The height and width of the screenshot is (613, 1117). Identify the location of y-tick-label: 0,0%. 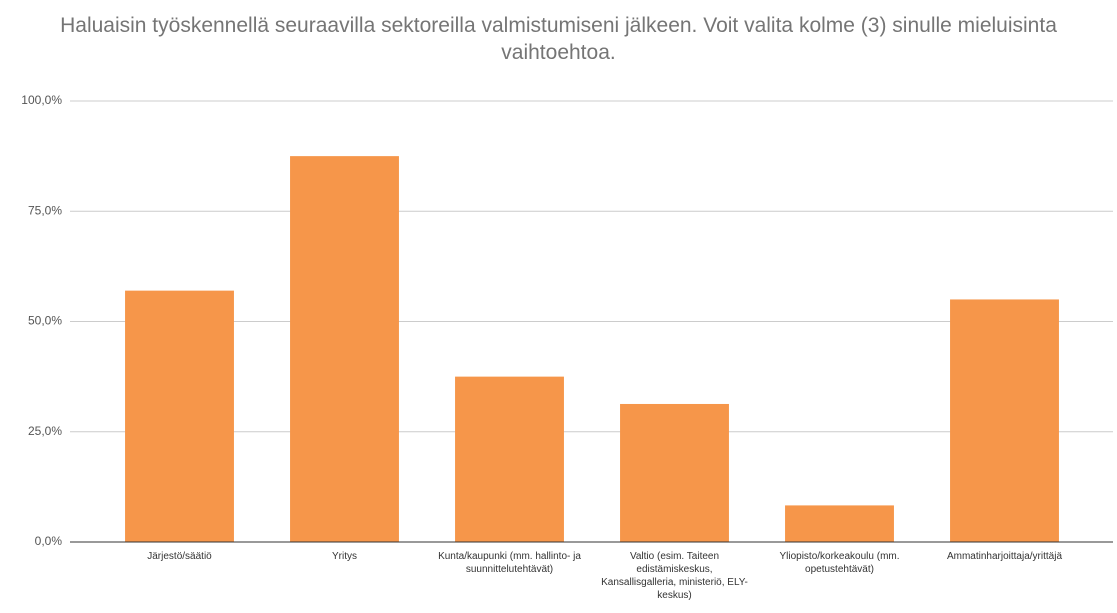
(49, 541).